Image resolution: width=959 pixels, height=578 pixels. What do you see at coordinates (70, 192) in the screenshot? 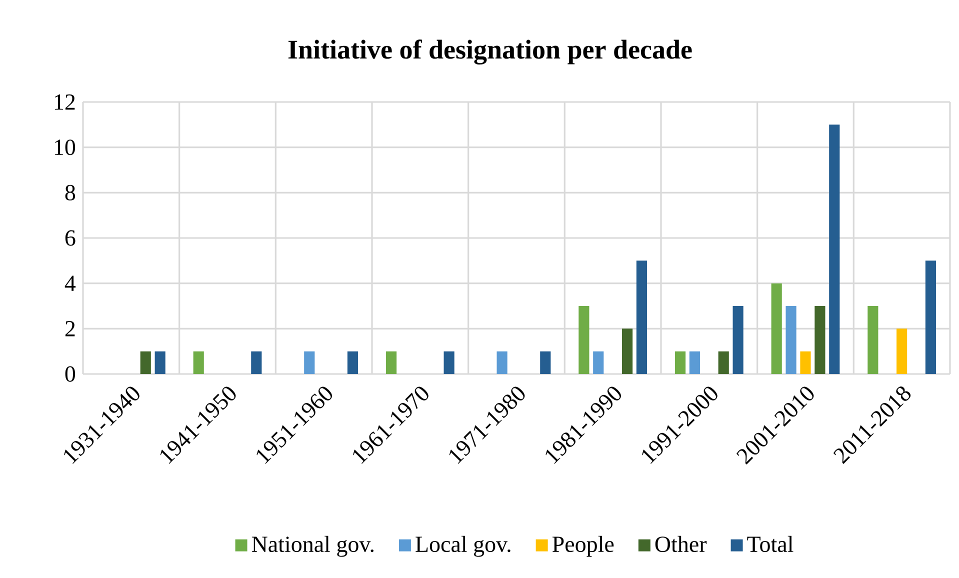
I see `y-tick-label: 8` at bounding box center [70, 192].